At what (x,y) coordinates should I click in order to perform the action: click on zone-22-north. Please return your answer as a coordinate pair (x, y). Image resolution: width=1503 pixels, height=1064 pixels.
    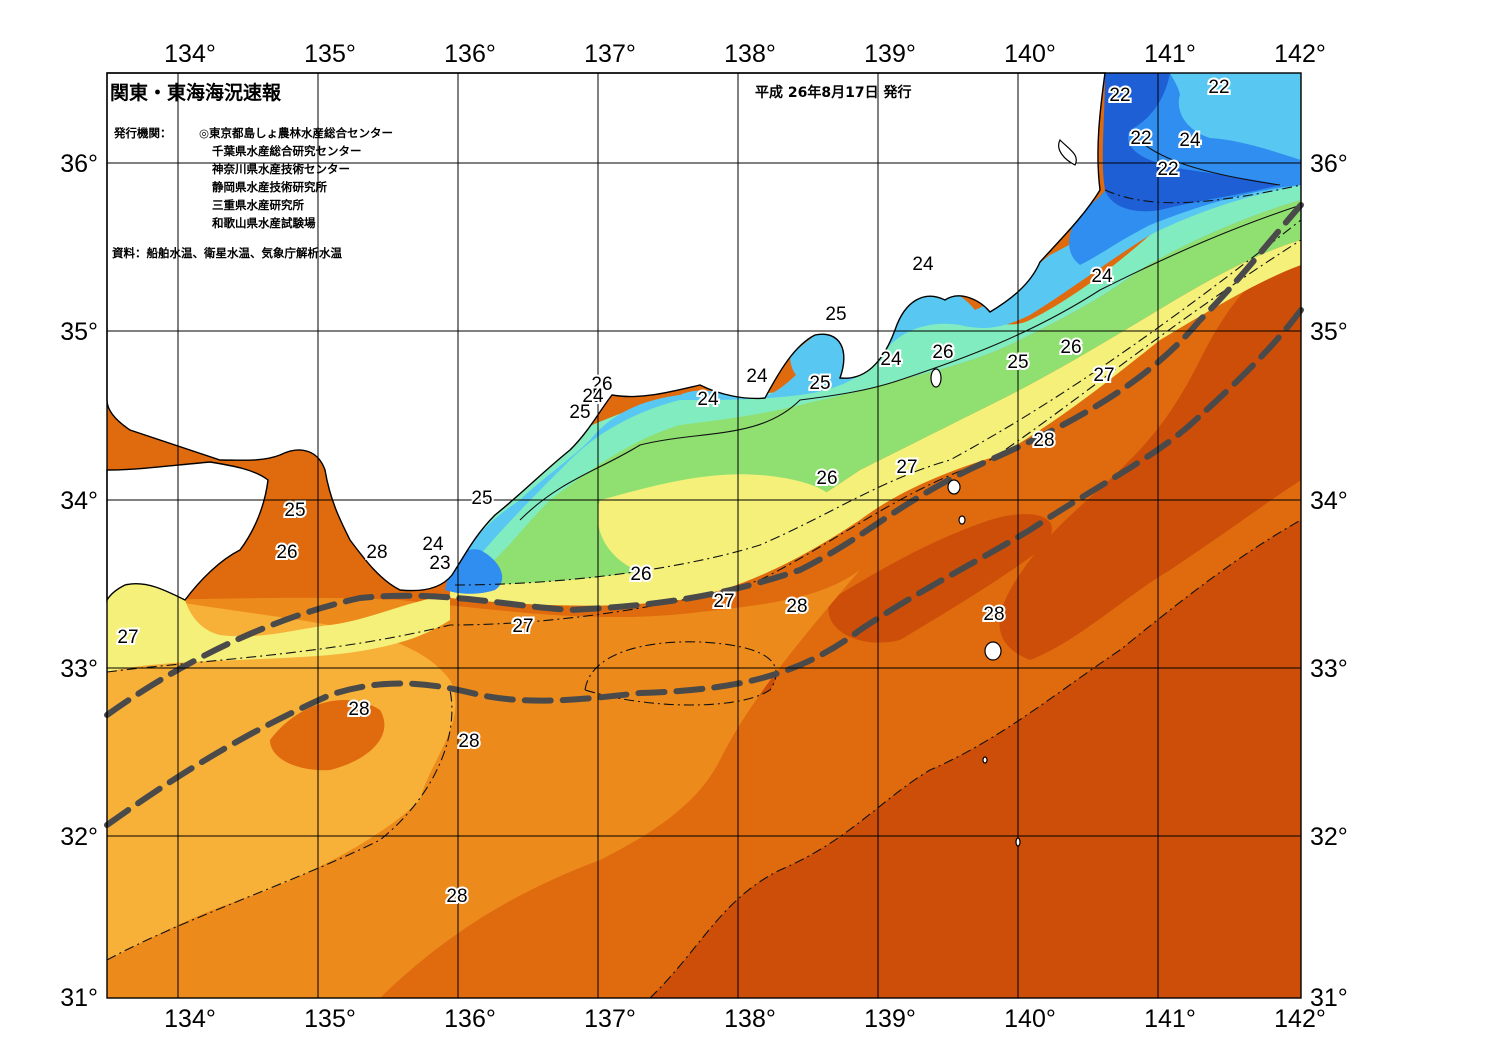
    Looking at the image, I should click on (1191, 142).